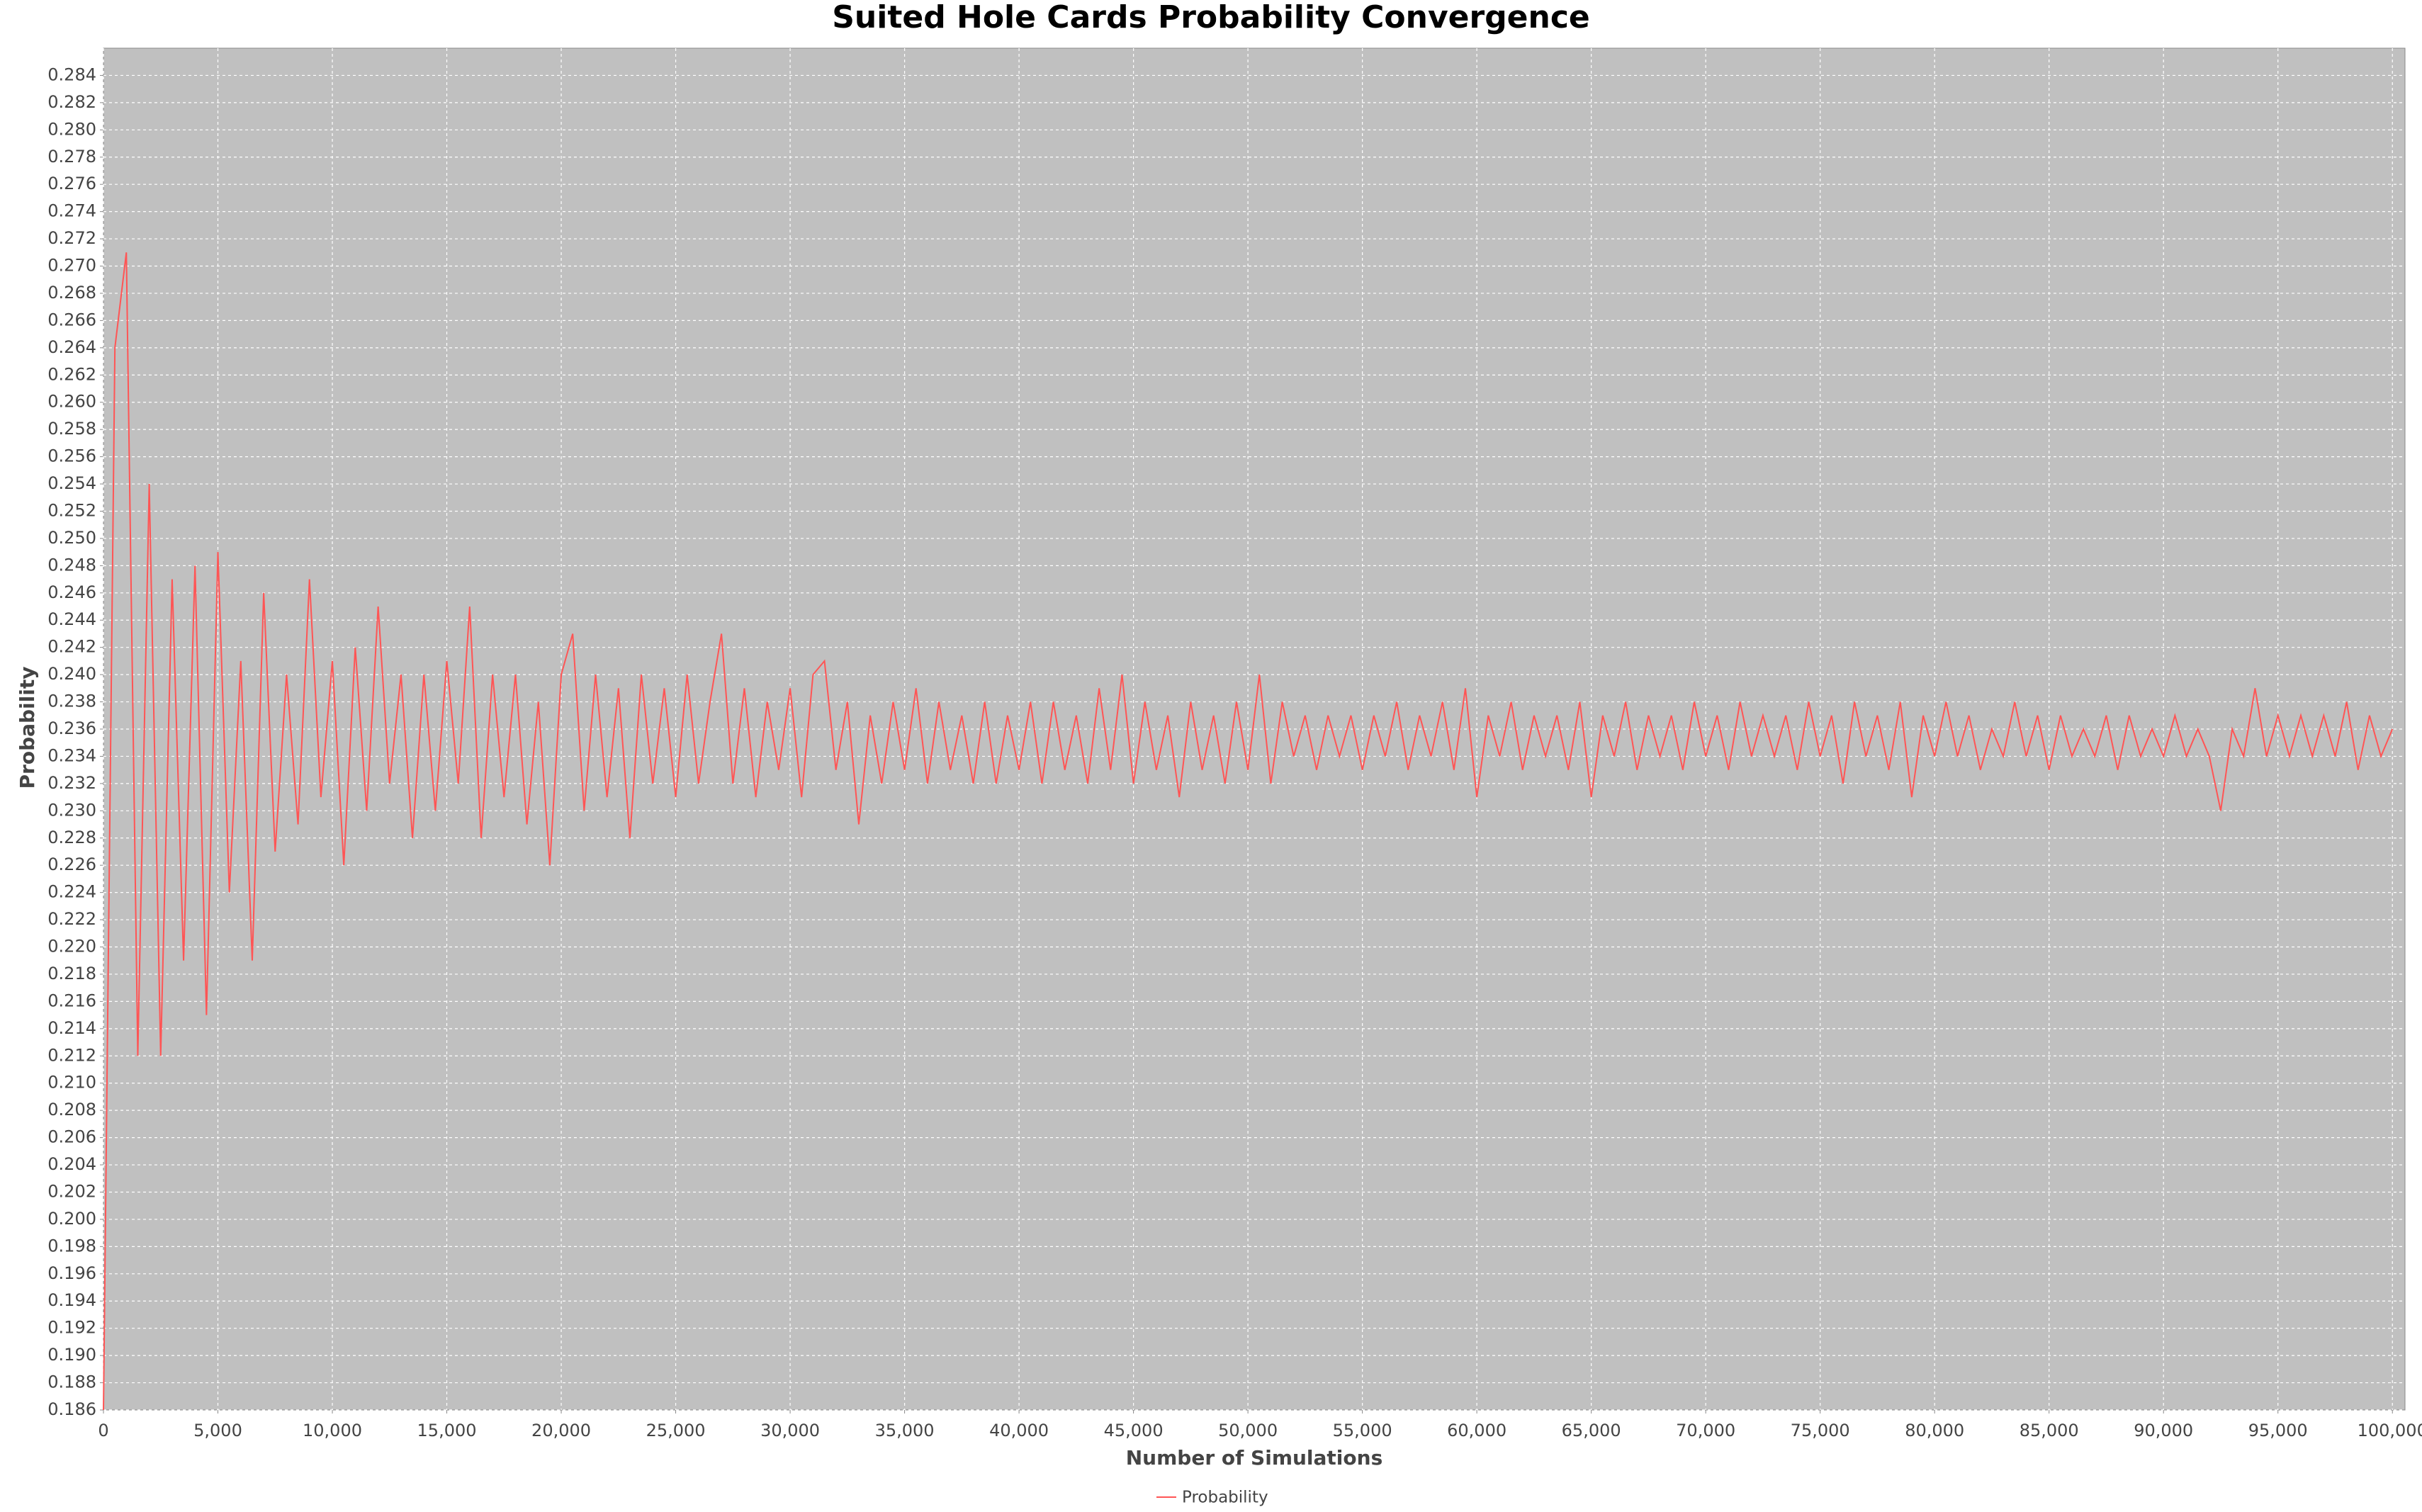 The image size is (2422, 1512). What do you see at coordinates (71, 1000) in the screenshot?
I see `y-tick-label: 0.216` at bounding box center [71, 1000].